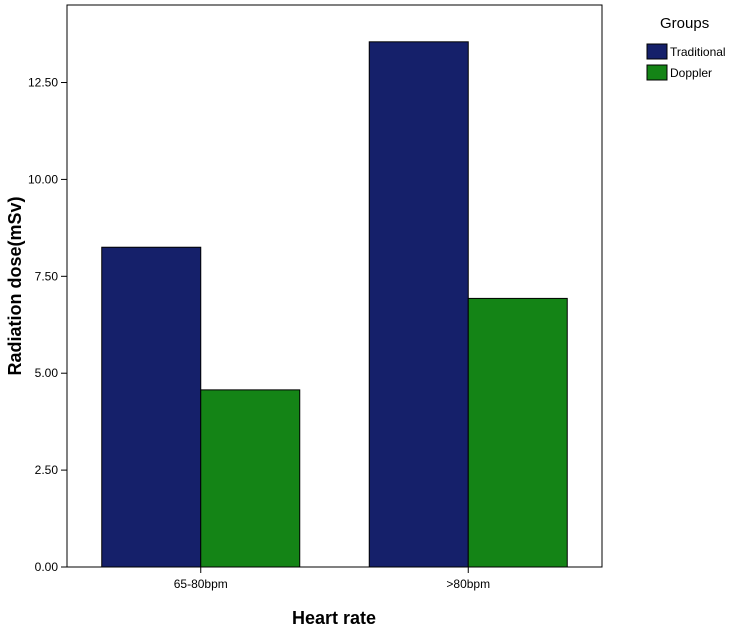 The height and width of the screenshot is (630, 735). I want to click on y-tick-label: 2.50, so click(47, 470).